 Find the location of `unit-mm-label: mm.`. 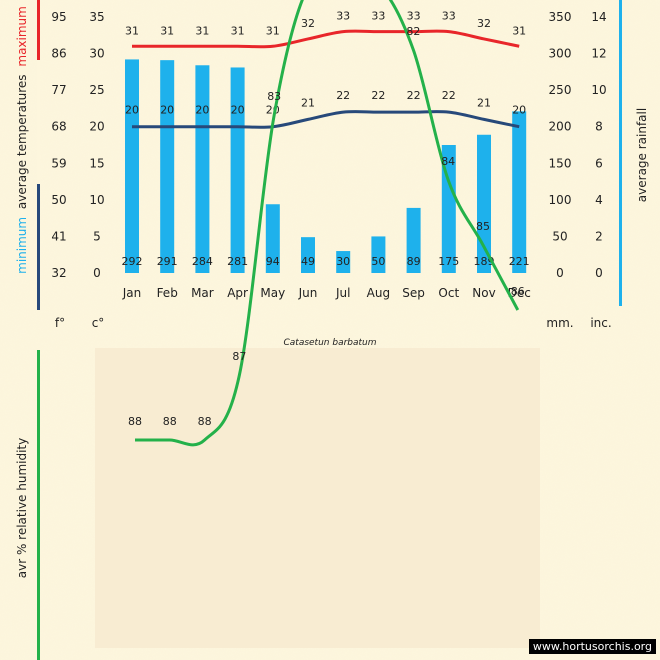

unit-mm-label: mm. is located at coordinates (559, 323).